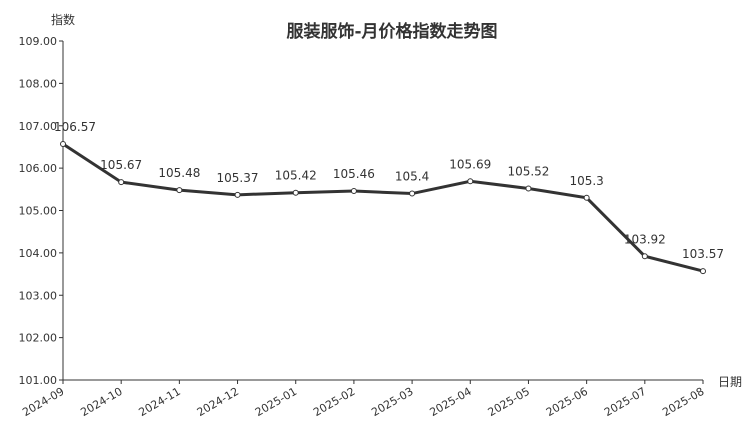 The width and height of the screenshot is (752, 427). Describe the element at coordinates (38, 253) in the screenshot. I see `y-tick-label: 104.00` at that location.